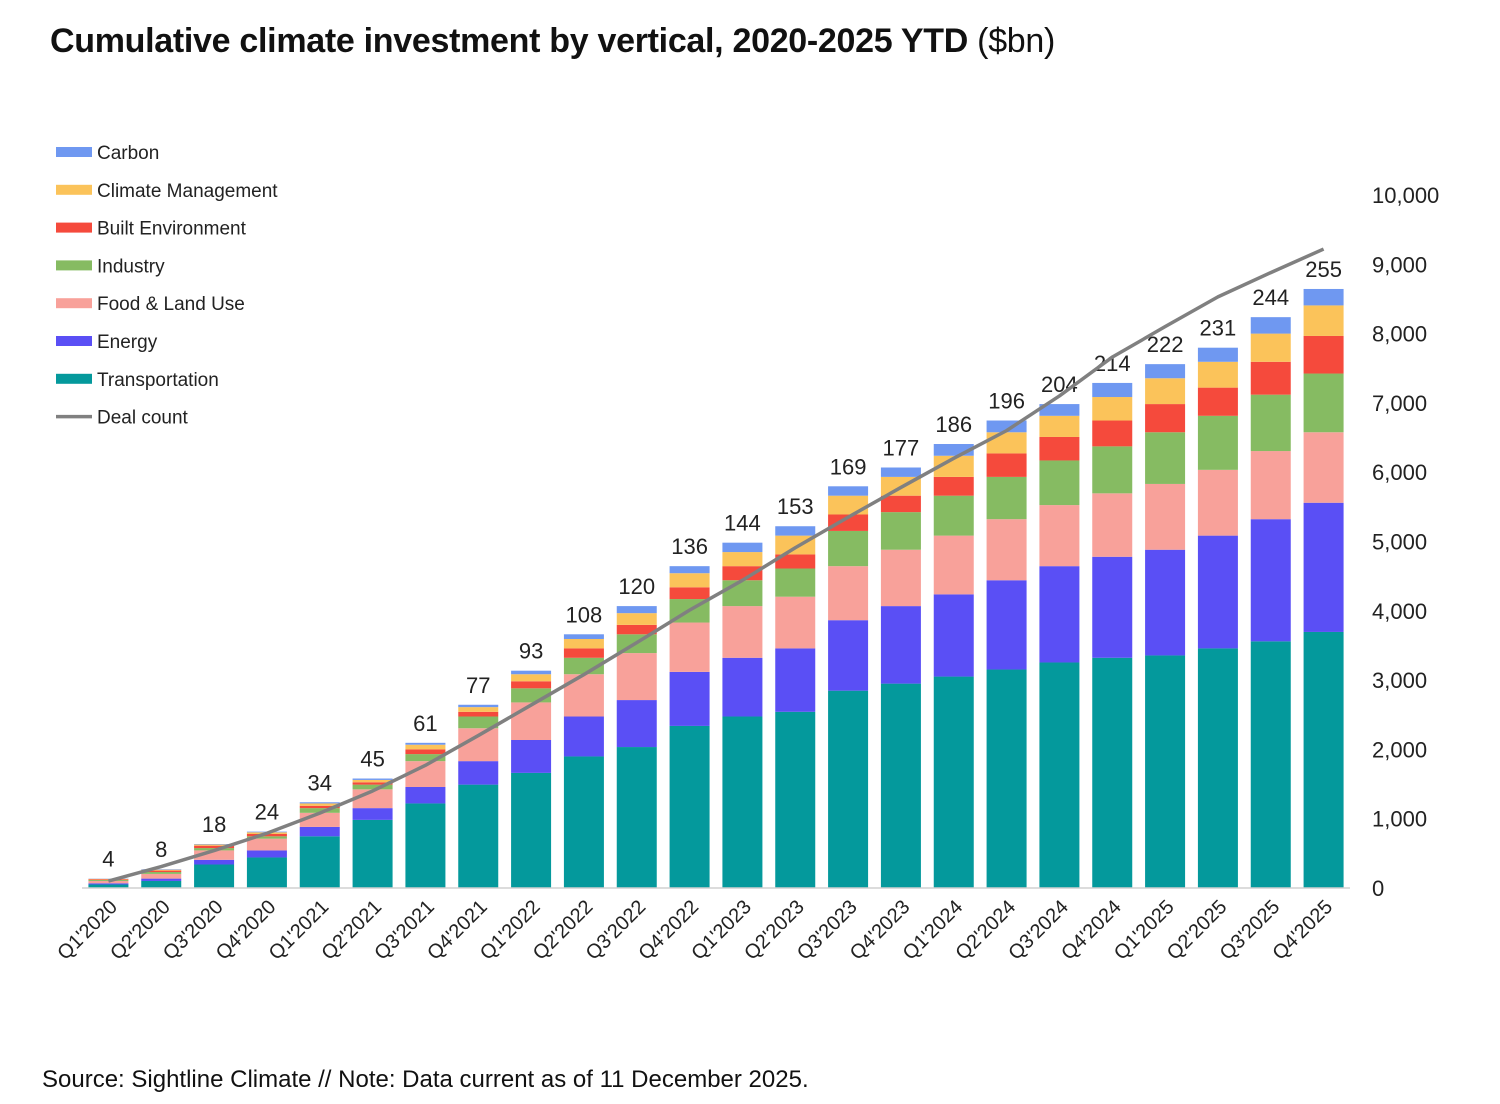  I want to click on bar-food-land-use-q4-2020, so click(266, 844).